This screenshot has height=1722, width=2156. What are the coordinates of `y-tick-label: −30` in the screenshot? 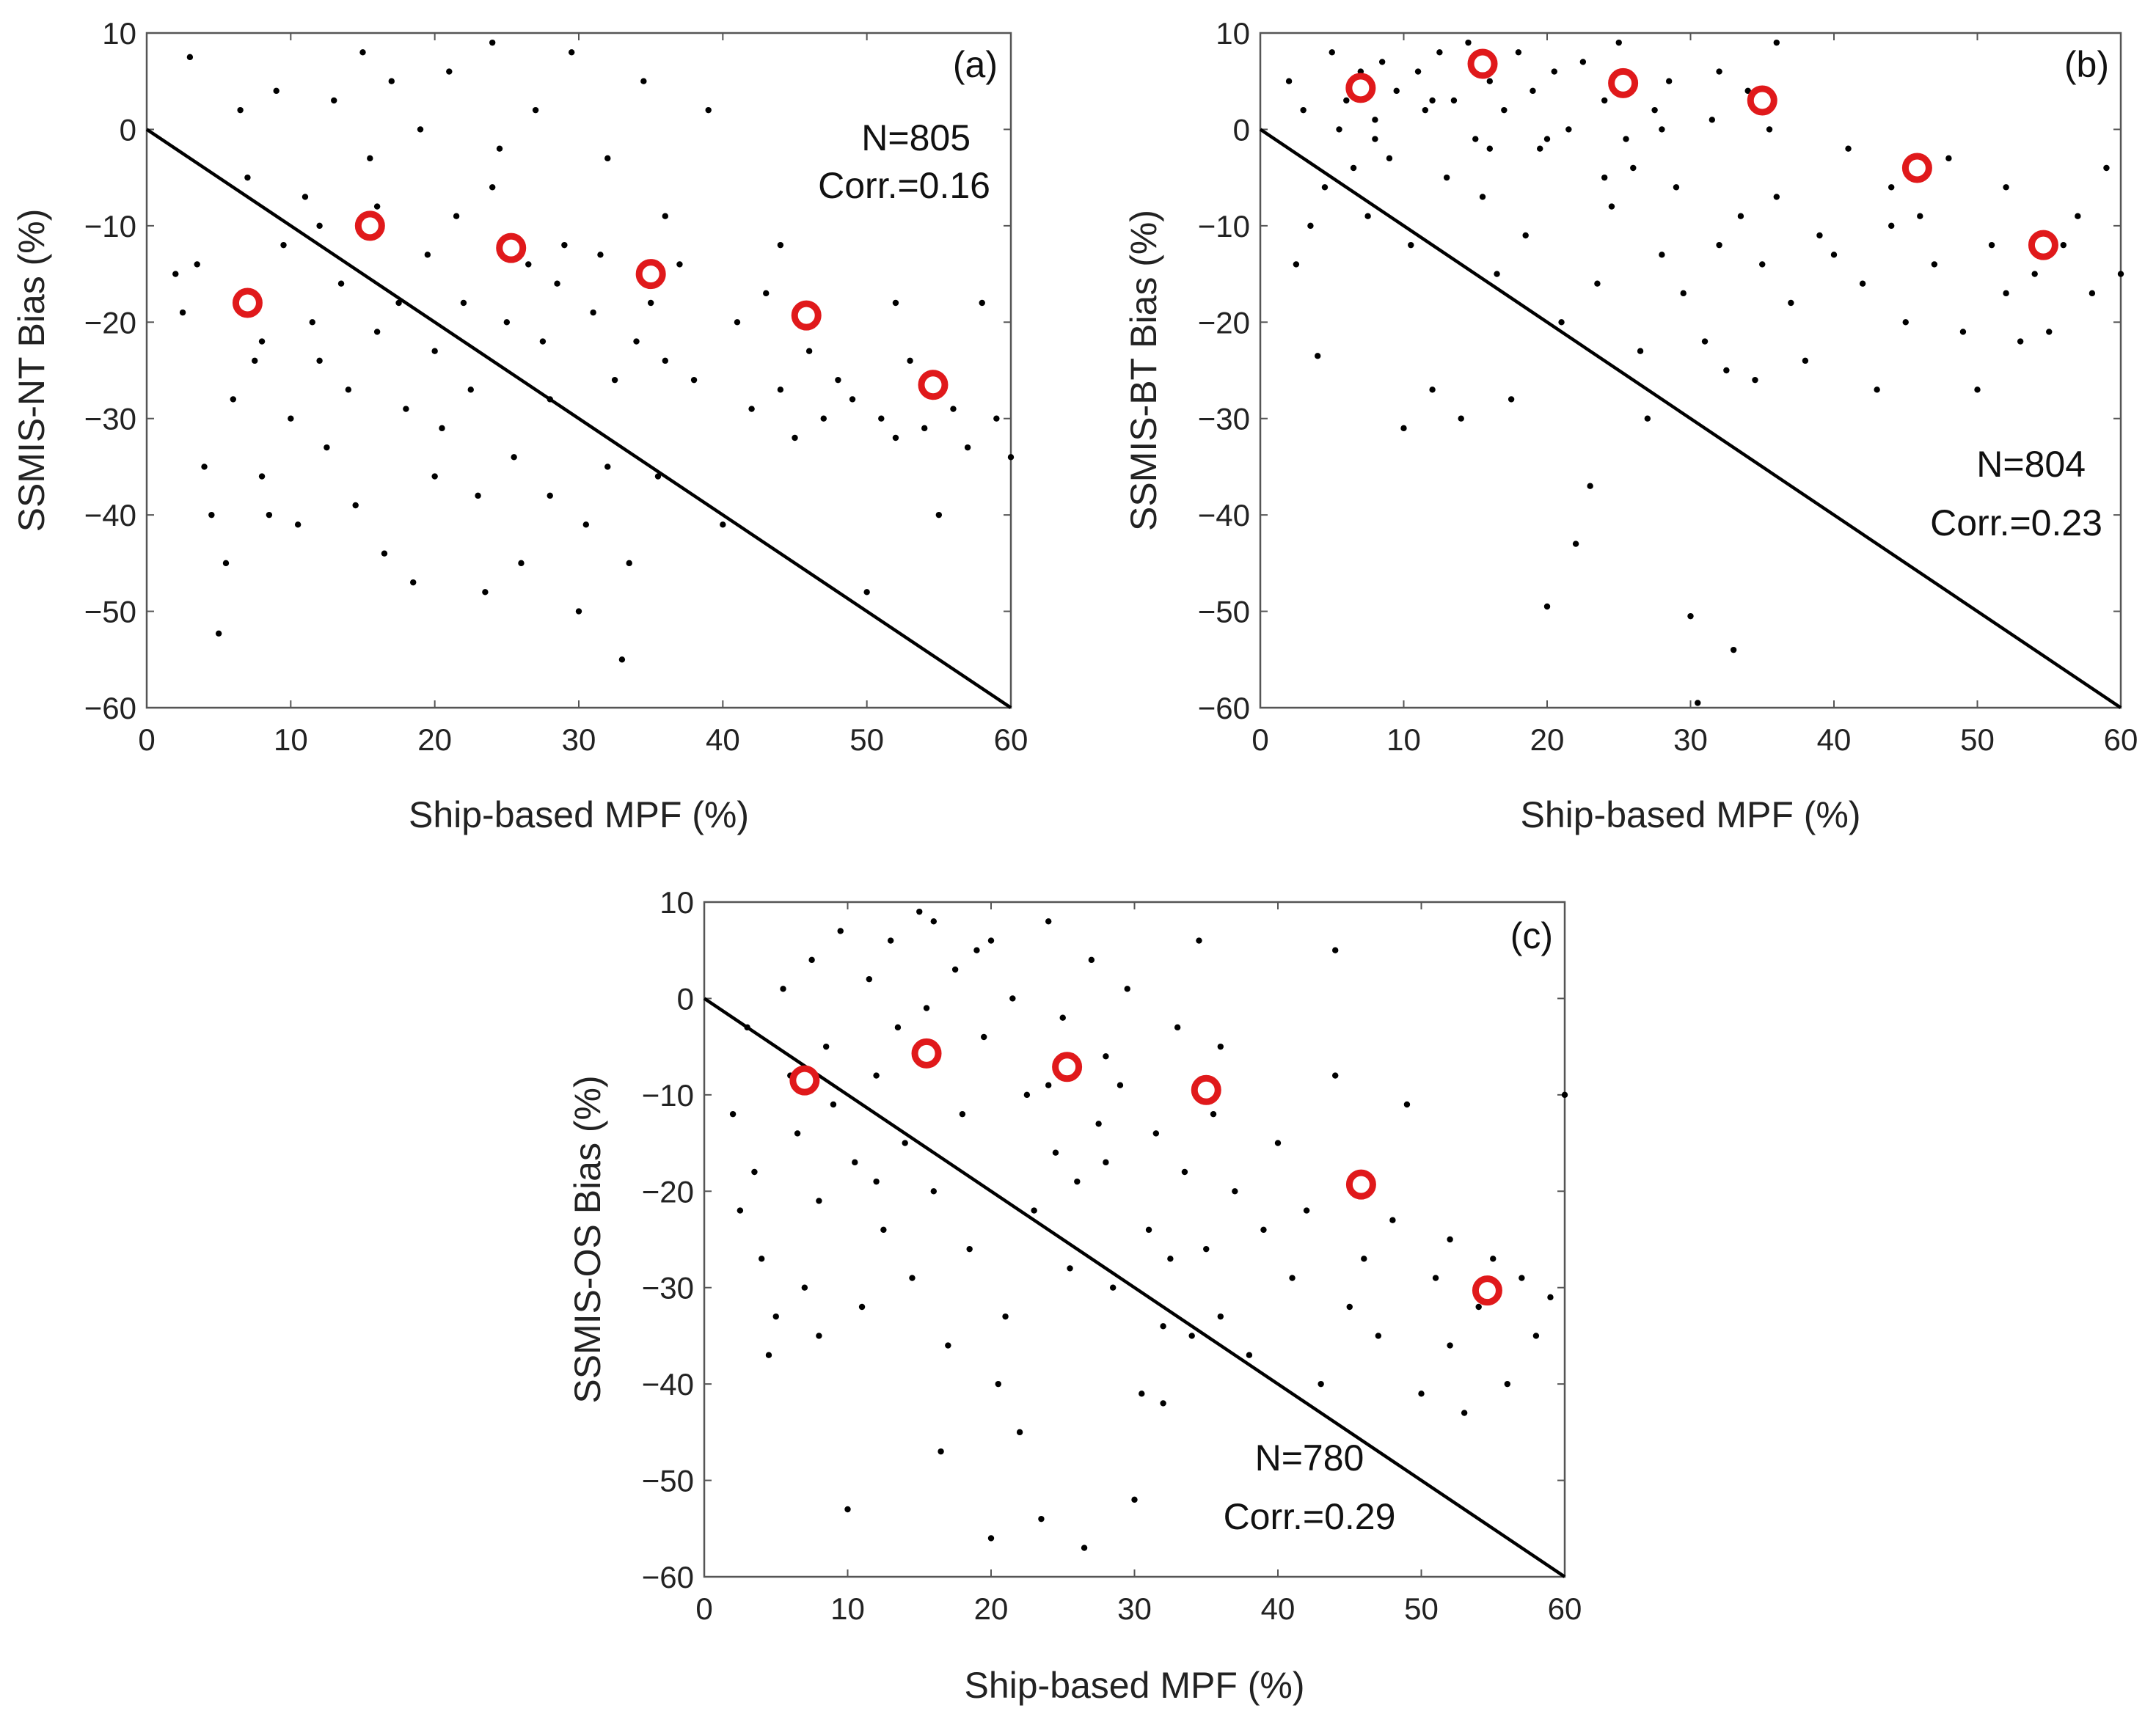 It's located at (668, 1288).